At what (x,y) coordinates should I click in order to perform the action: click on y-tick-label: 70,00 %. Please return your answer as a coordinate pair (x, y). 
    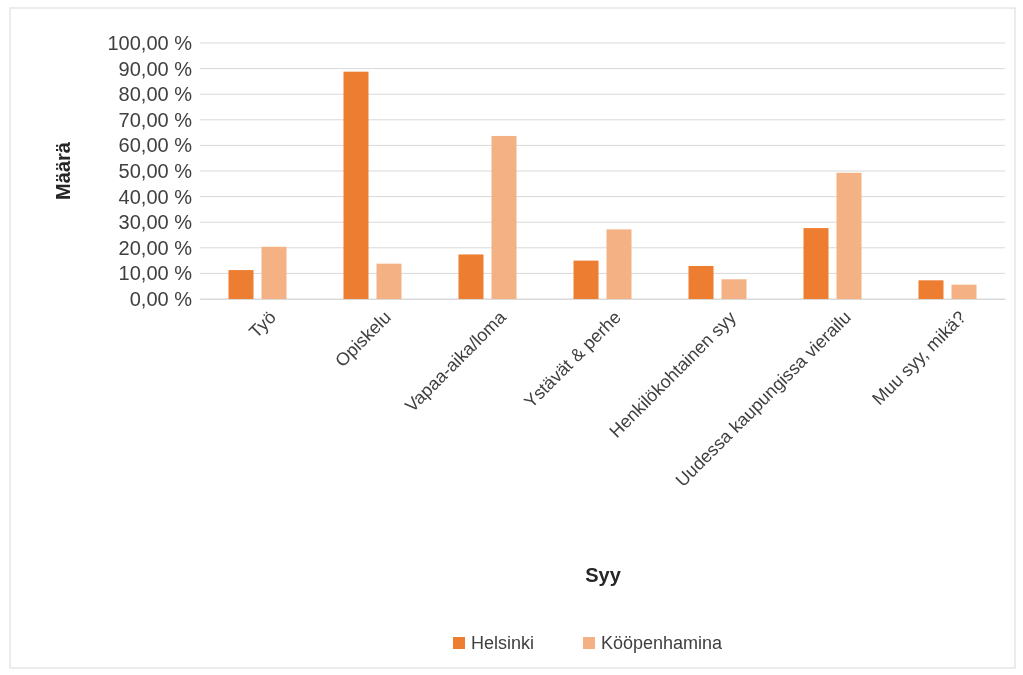
    Looking at the image, I should click on (155, 119).